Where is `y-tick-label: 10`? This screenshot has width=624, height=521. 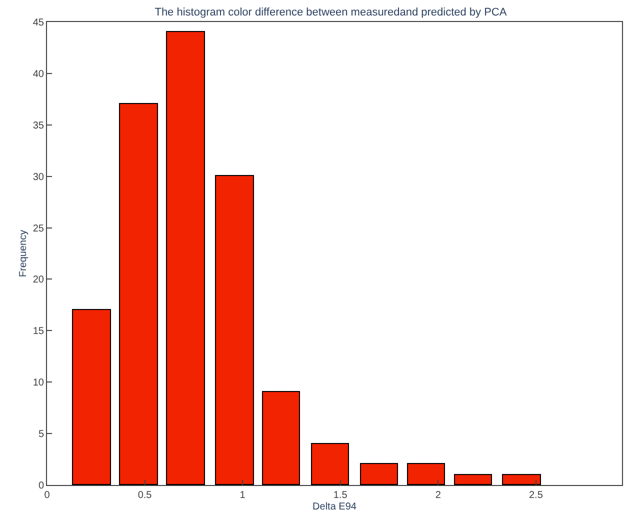 y-tick-label: 10 is located at coordinates (38, 383).